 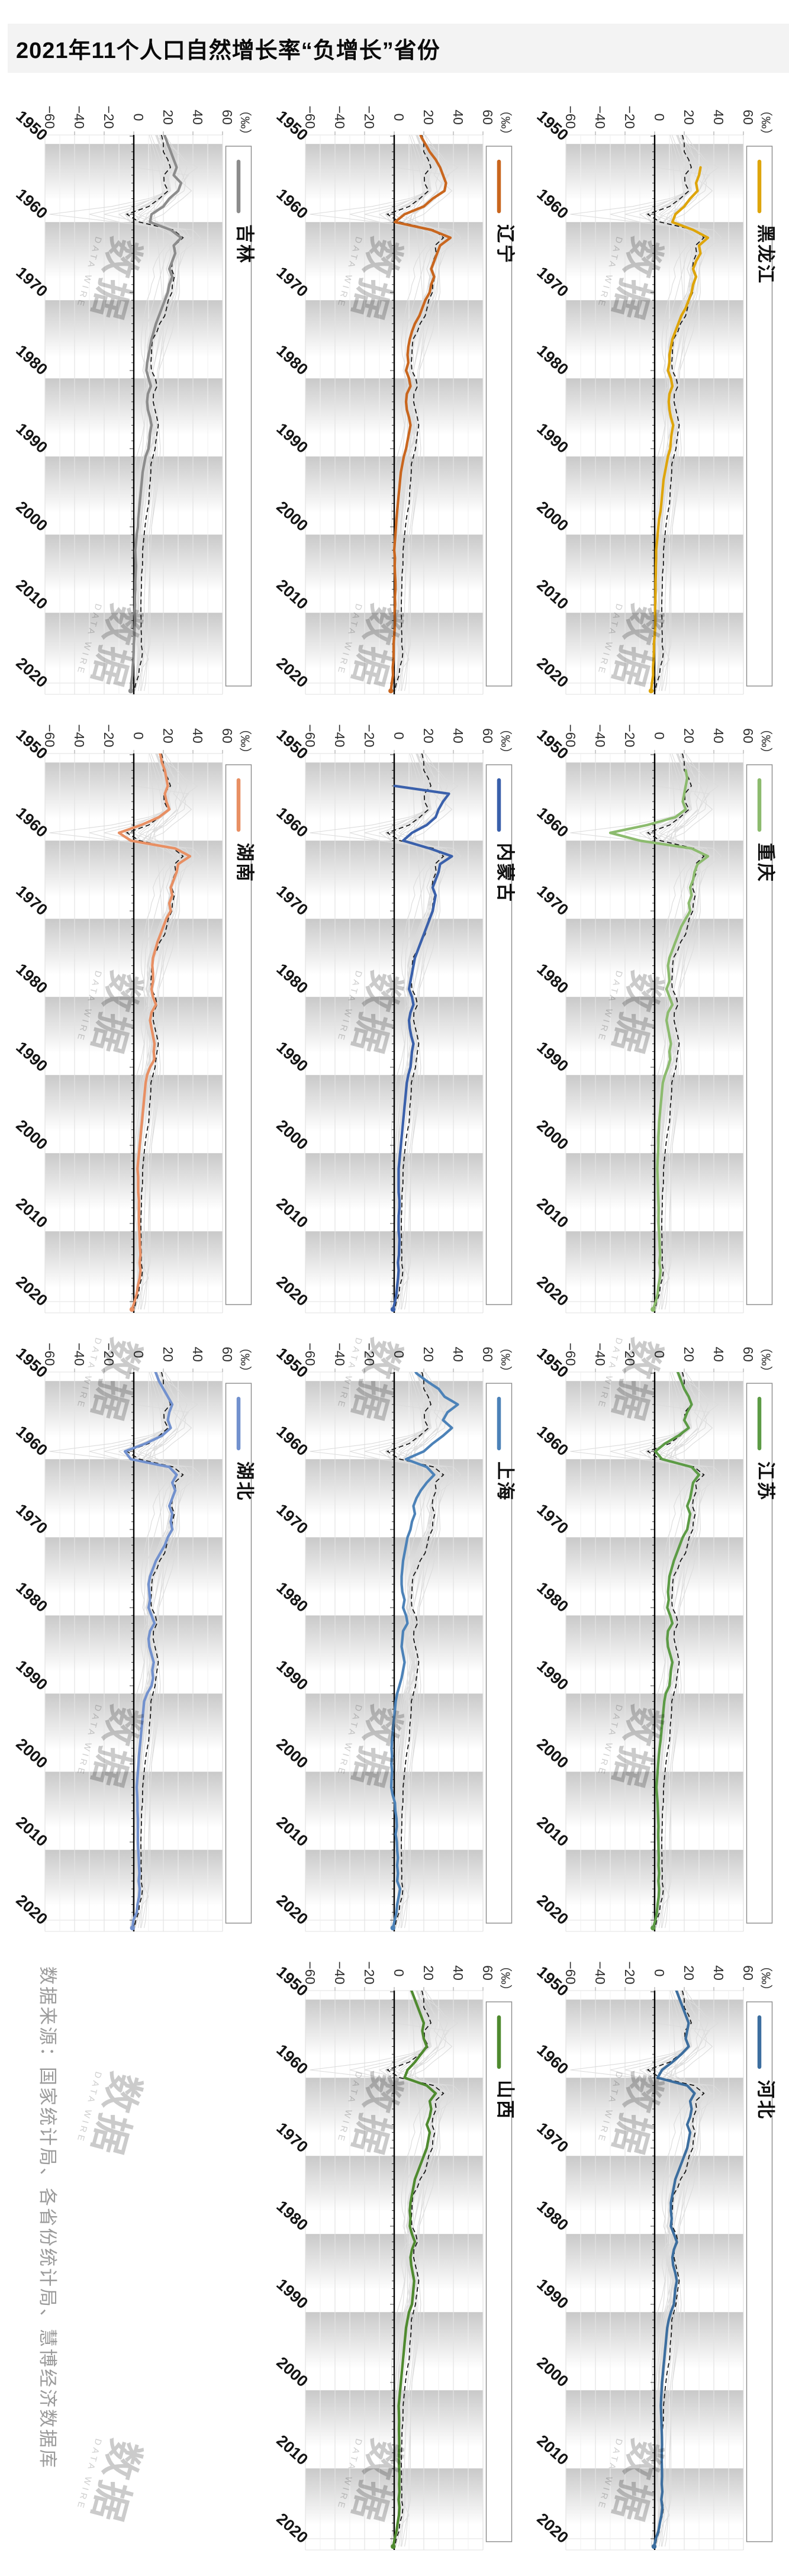 What do you see at coordinates (244, 1481) in the screenshot?
I see `legend-province-label: 湖北` at bounding box center [244, 1481].